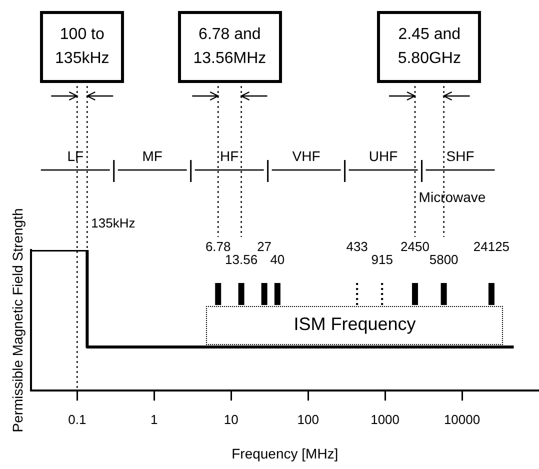 This screenshot has height=469, width=539. Describe the element at coordinates (355, 325) in the screenshot. I see `dotted-frame: ISM Frequency` at that location.